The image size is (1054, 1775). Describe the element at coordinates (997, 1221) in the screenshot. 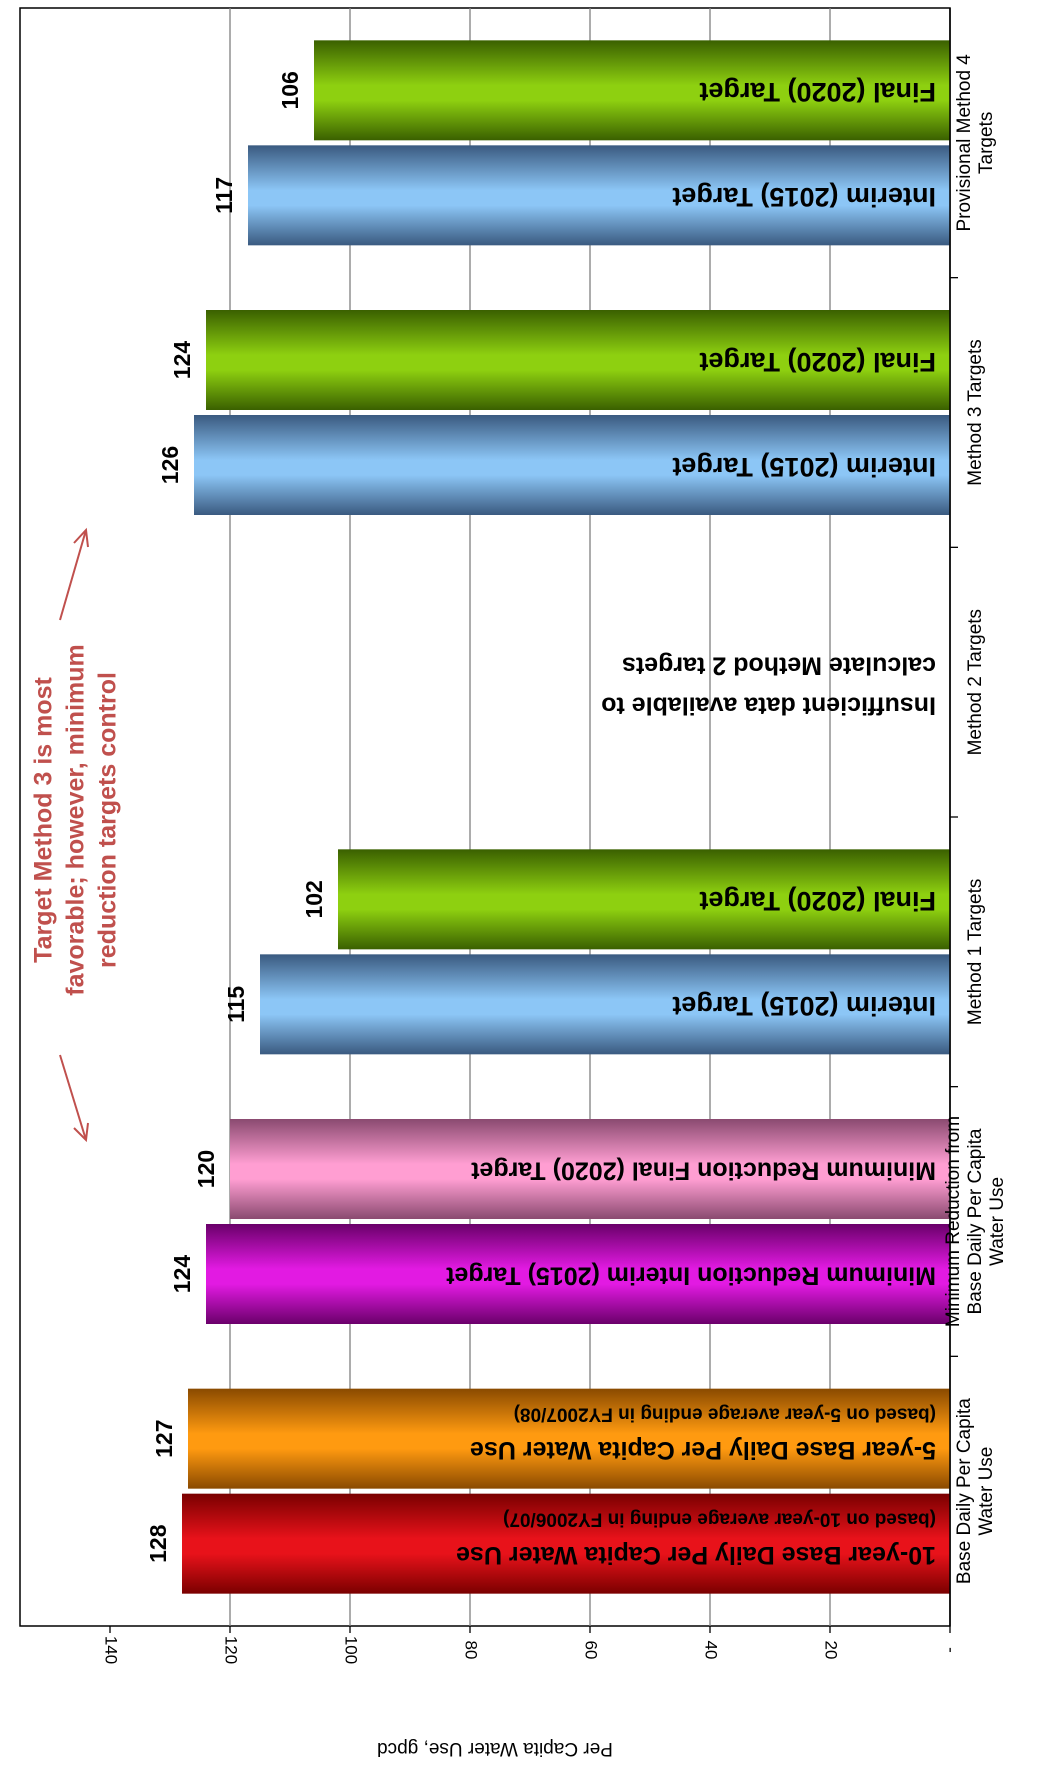

I see `category-label-minimum-reduction: Water Use` at that location.